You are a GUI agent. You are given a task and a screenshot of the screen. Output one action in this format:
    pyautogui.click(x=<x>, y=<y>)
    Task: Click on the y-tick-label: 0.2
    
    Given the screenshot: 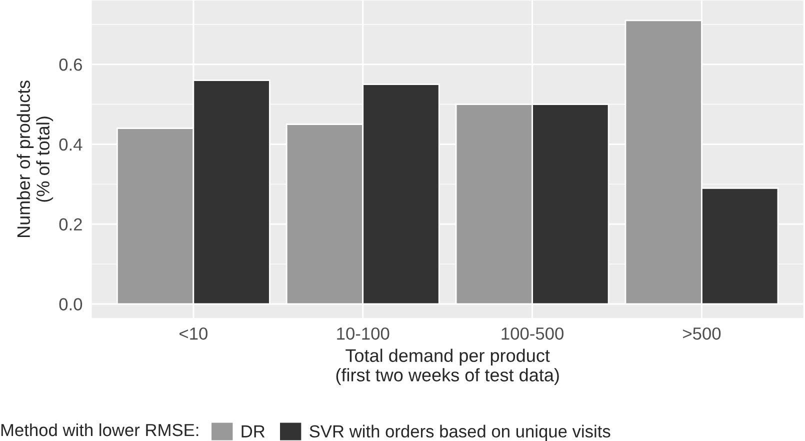 What is the action you would take?
    pyautogui.click(x=70, y=224)
    